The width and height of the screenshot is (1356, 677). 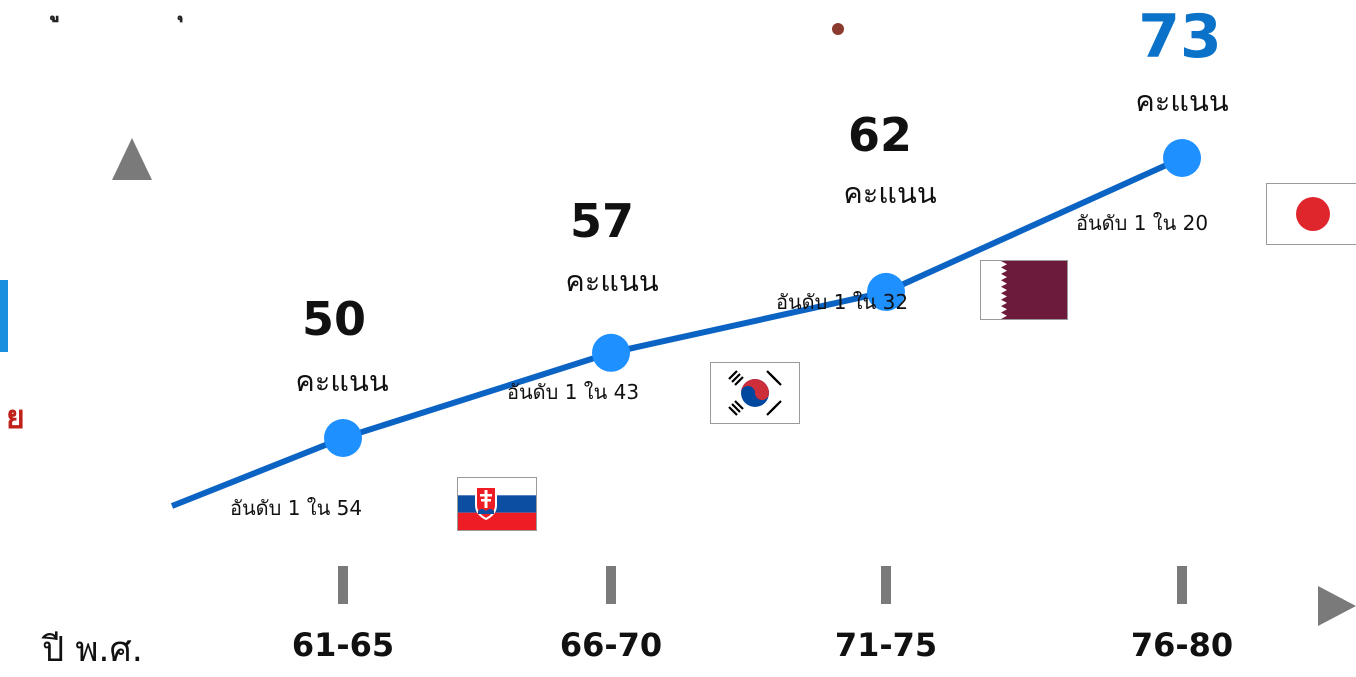 I want to click on left-title-fragment: ย, so click(x=15, y=417).